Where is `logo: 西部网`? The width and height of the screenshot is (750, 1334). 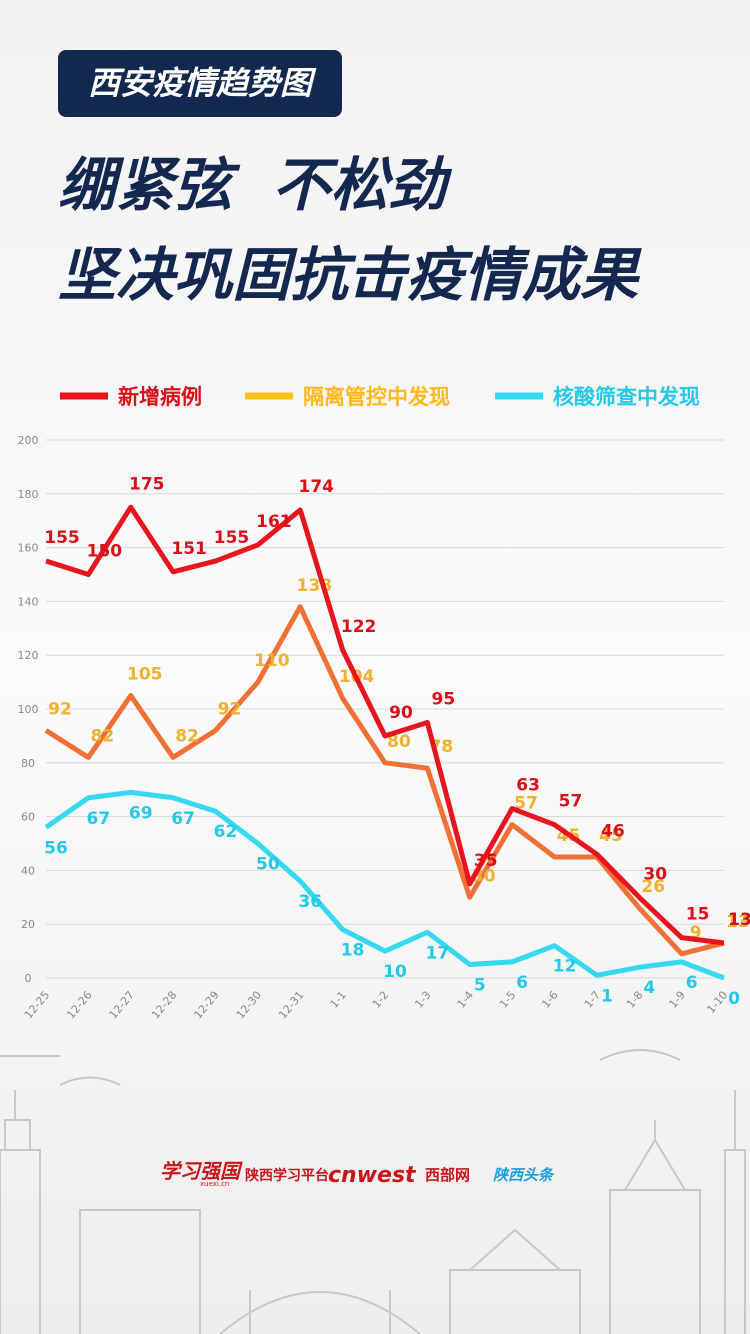
logo: 西部网 is located at coordinates (447, 1175).